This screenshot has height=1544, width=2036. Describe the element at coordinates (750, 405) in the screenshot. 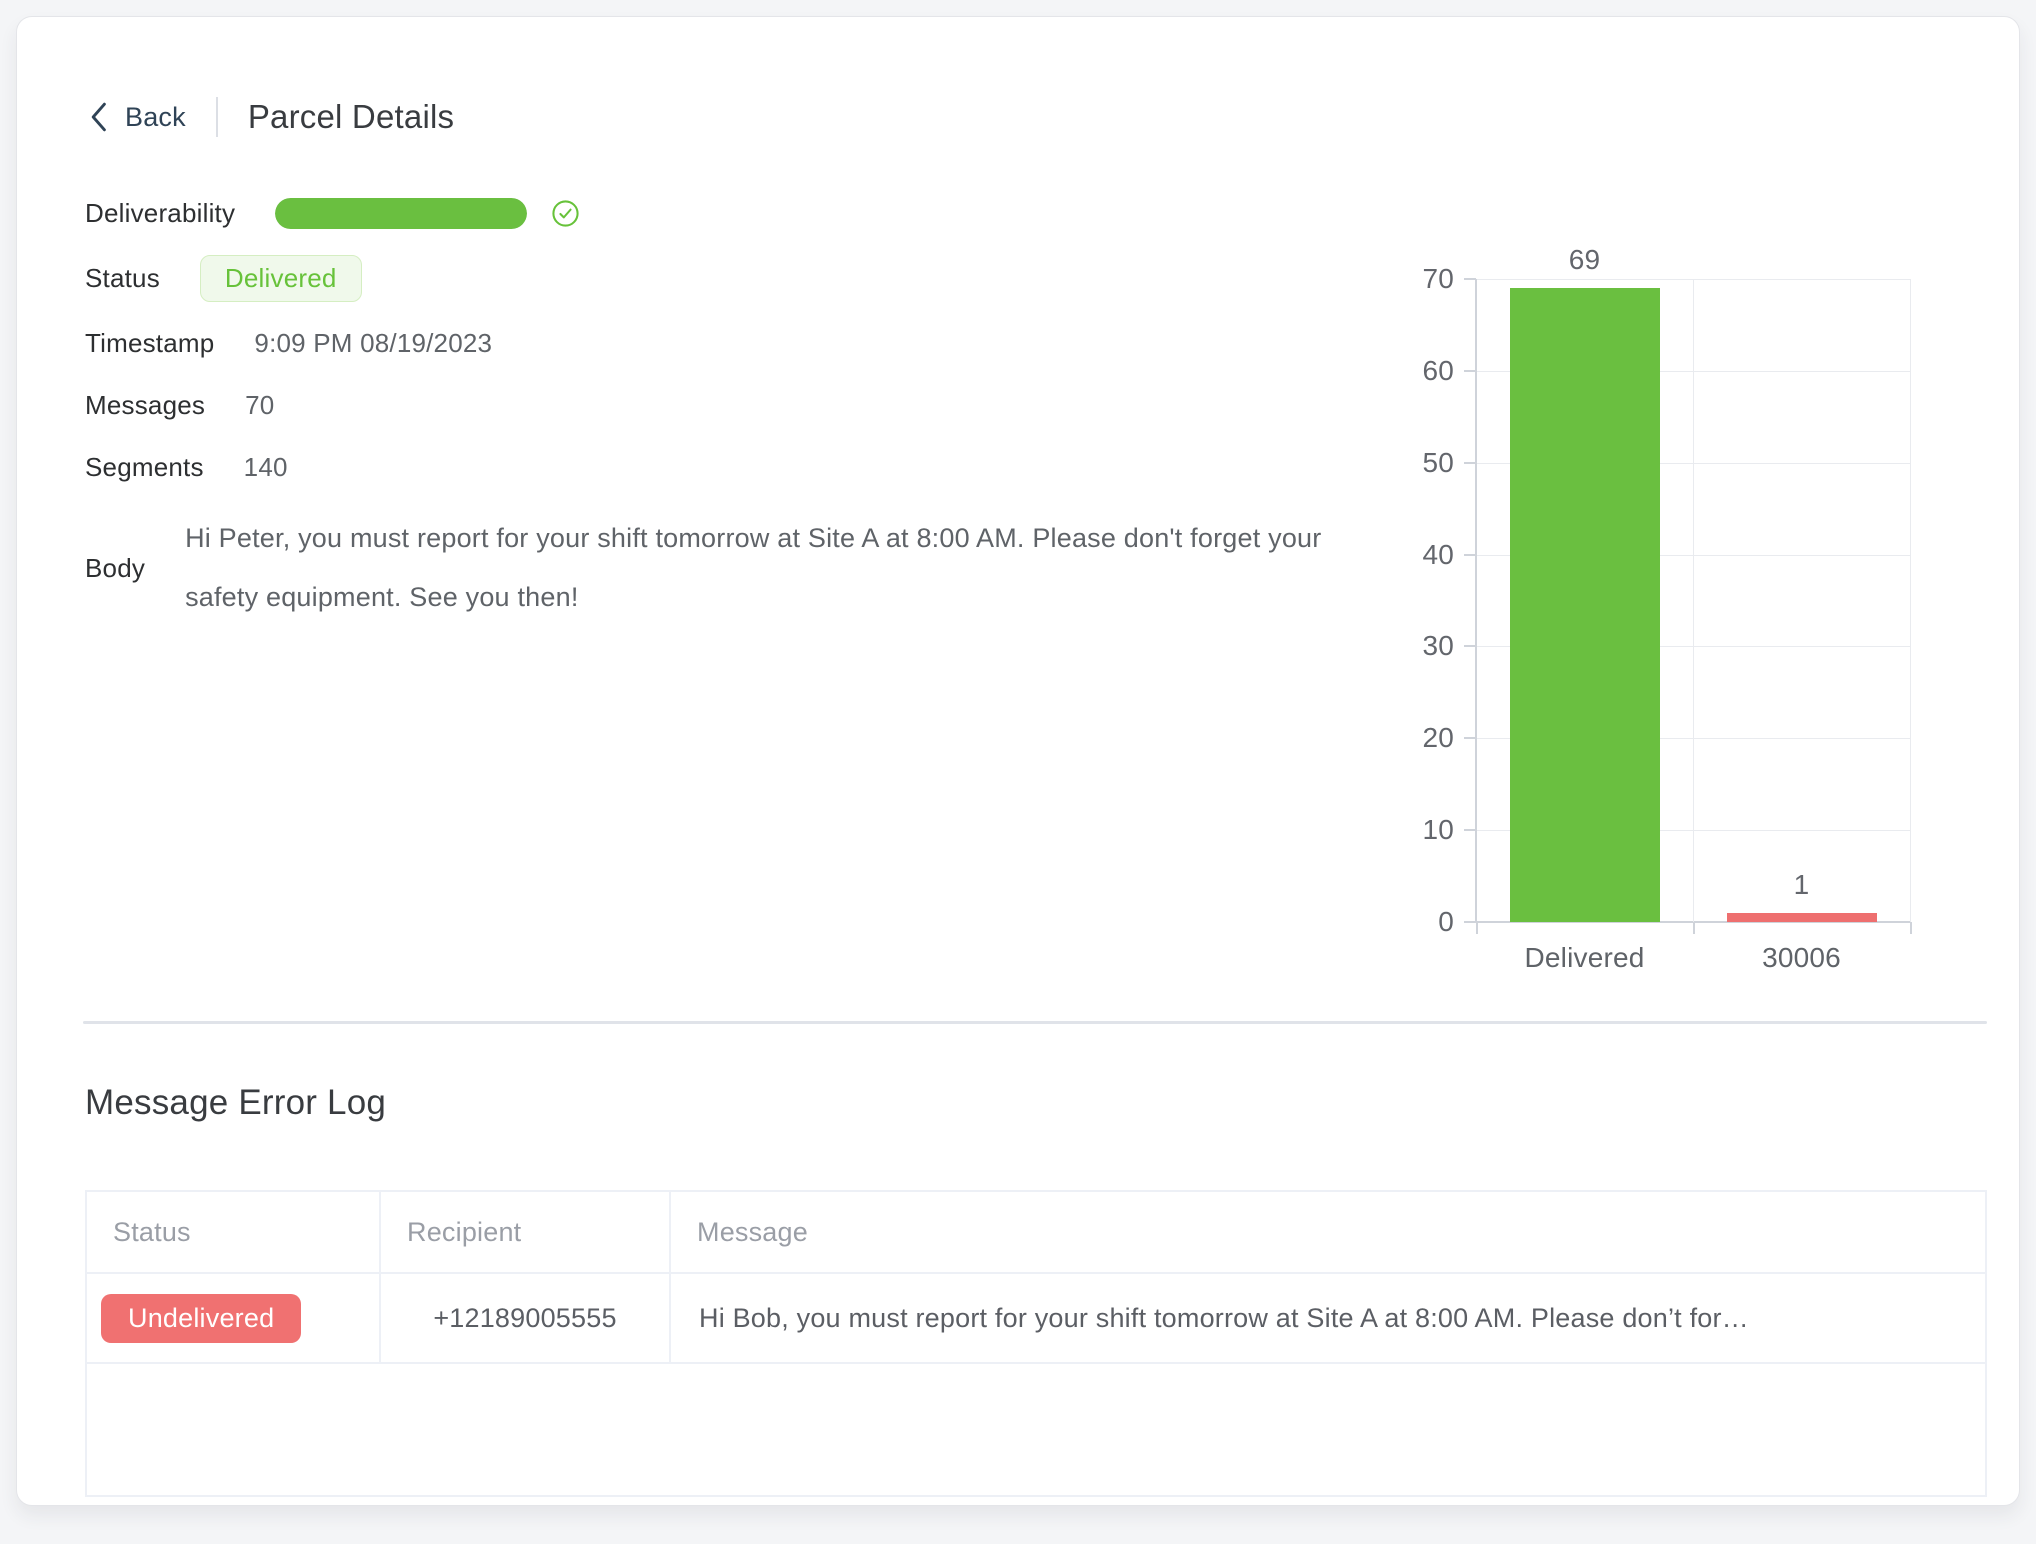

I see `detail-row-messages: Messages 70` at that location.